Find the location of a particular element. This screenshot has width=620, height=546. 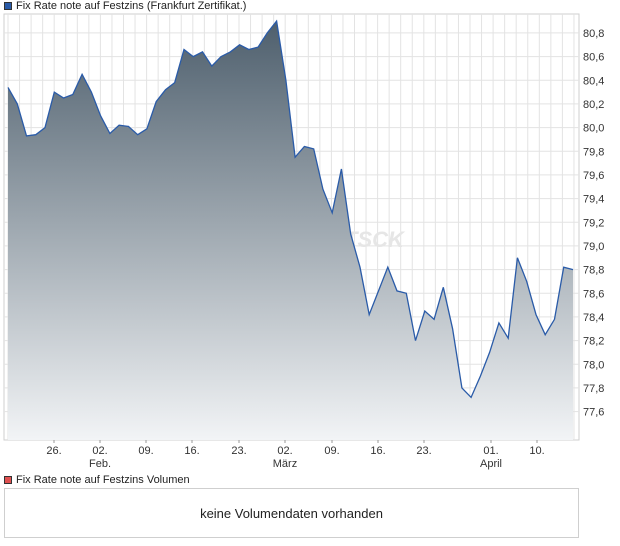

volume-empty-message: keine Volumendaten vorhanden is located at coordinates (291, 513).